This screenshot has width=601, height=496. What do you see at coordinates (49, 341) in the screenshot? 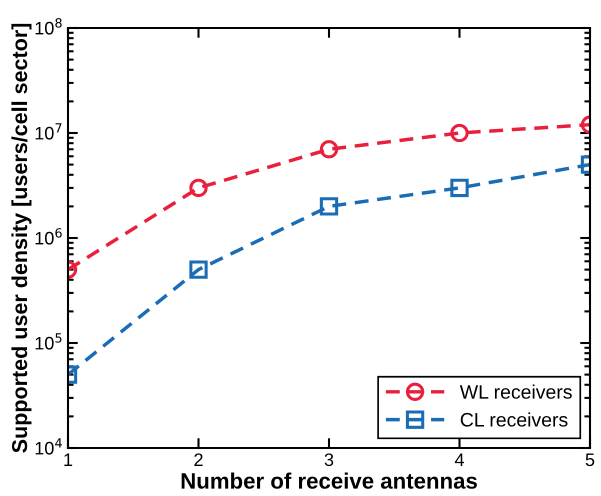
I see `y-tick-label: 10$^{5}$` at bounding box center [49, 341].